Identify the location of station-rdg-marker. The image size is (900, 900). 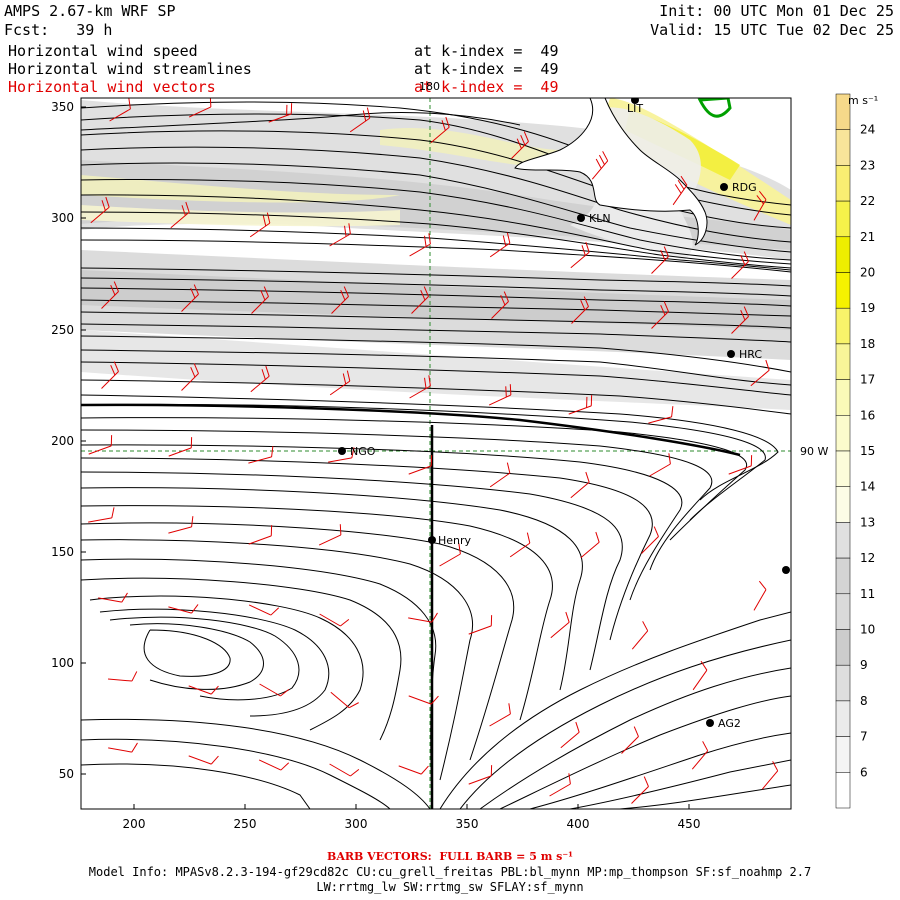
(724, 187).